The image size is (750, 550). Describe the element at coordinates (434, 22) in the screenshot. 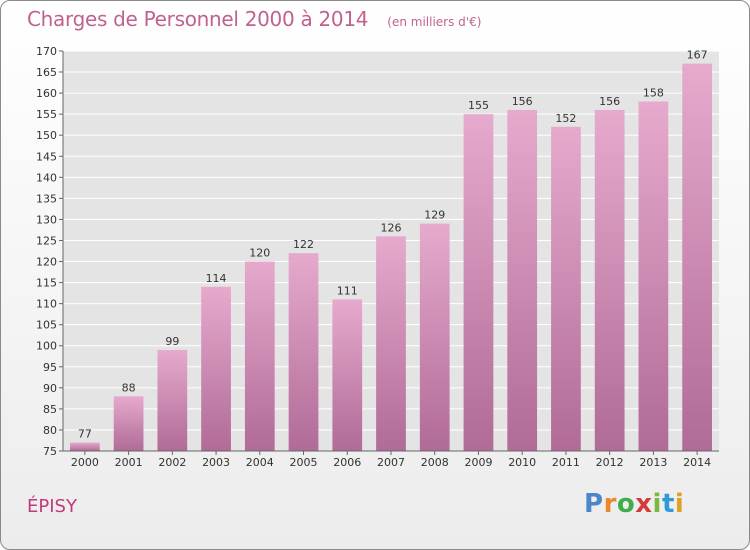

I see `chart-subtitle: (en milliers d'€)` at that location.